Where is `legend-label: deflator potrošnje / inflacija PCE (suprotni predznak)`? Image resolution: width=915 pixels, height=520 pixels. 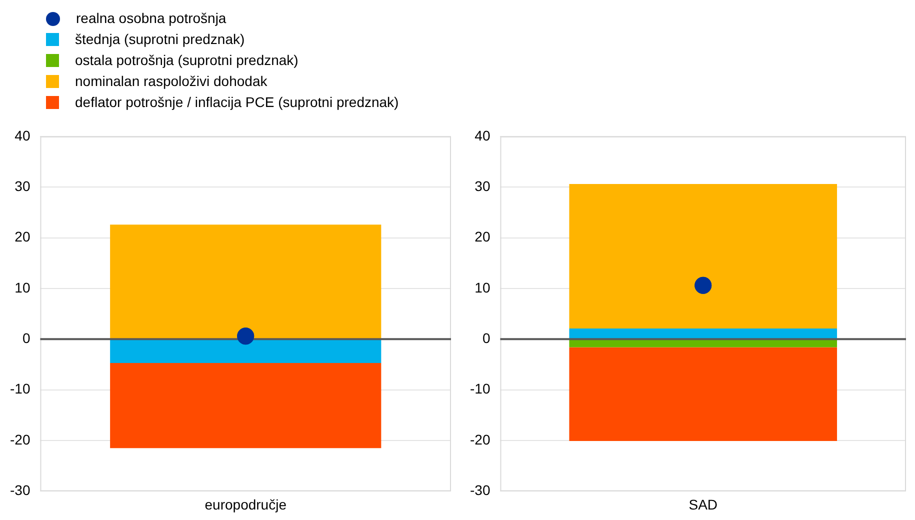 legend-label: deflator potrošnje / inflacija PCE (suprotni predznak) is located at coordinates (237, 102).